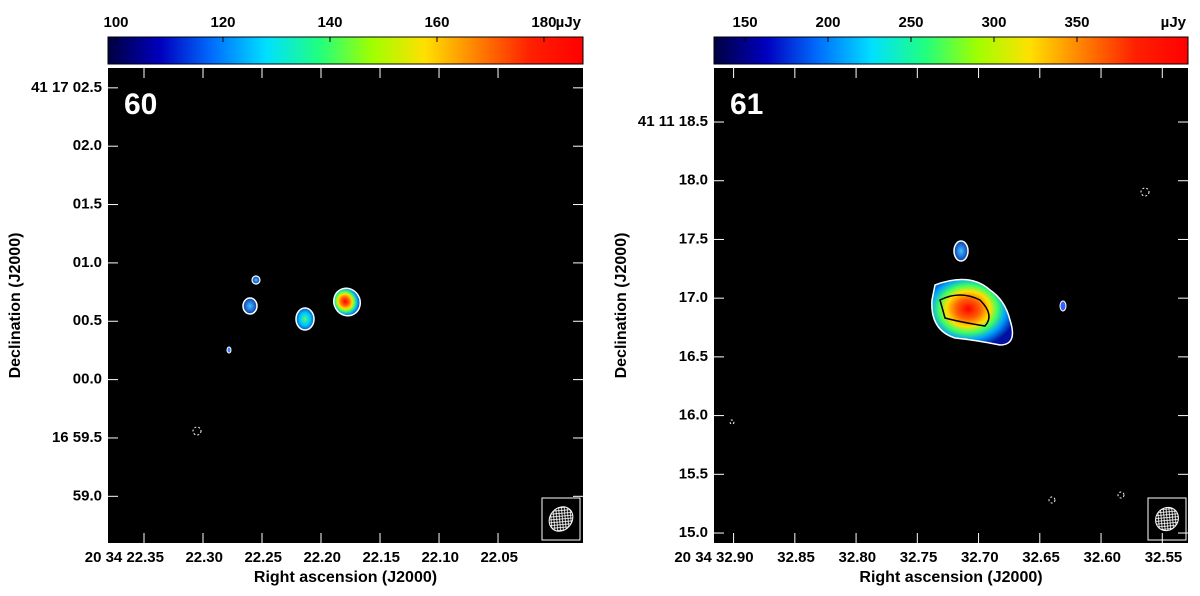 The image size is (1200, 596). What do you see at coordinates (919, 557) in the screenshot?
I see `x-tick-label: 32.75` at bounding box center [919, 557].